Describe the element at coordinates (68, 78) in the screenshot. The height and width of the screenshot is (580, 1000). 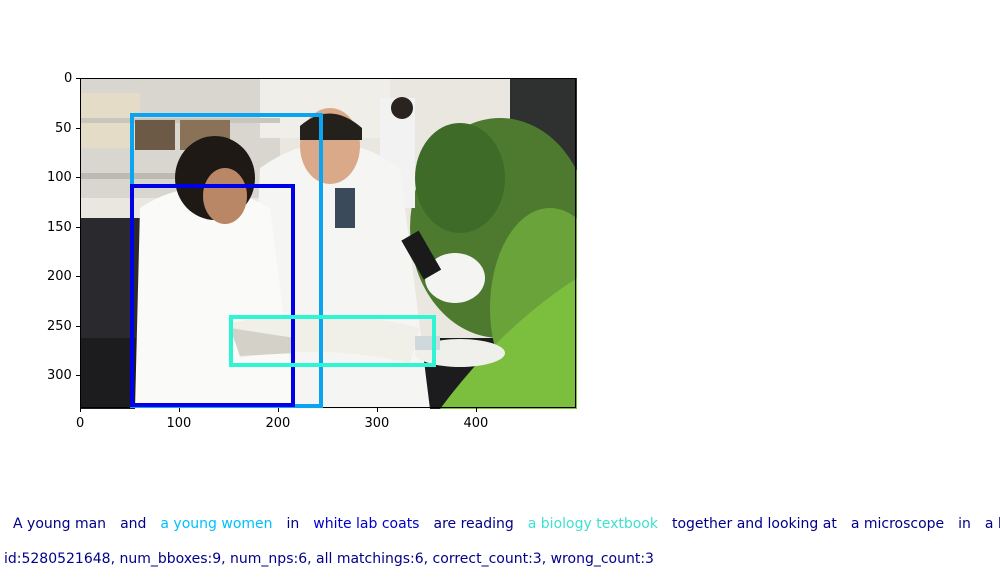
I see `y-tick-label: 0` at that location.